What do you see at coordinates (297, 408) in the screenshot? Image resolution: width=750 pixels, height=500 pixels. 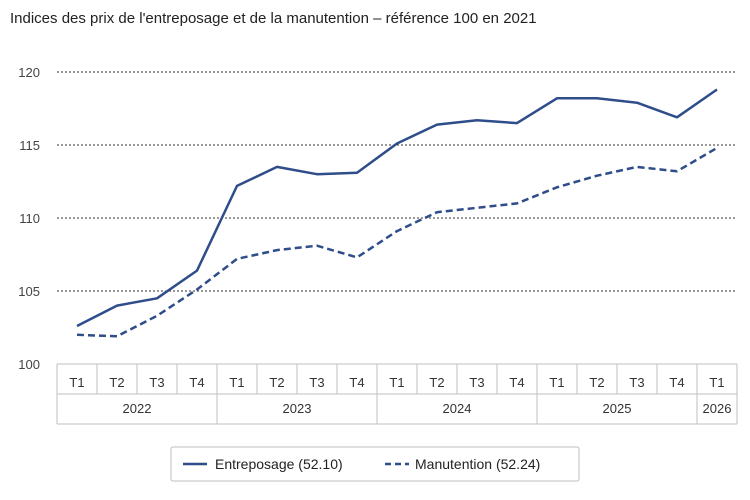 I see `year-label: 2023` at bounding box center [297, 408].